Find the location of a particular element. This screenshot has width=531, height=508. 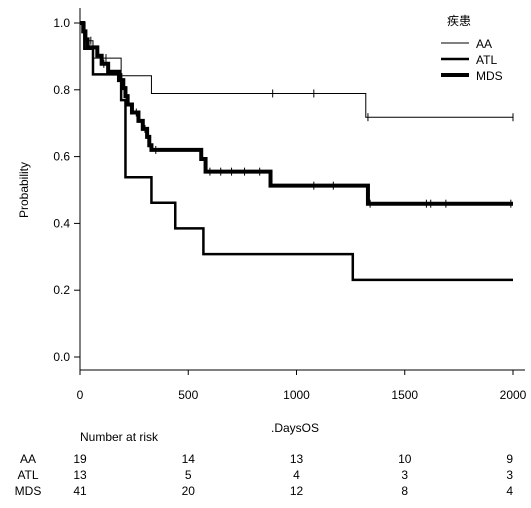

y-tick-label: 0.0 is located at coordinates (61, 357).